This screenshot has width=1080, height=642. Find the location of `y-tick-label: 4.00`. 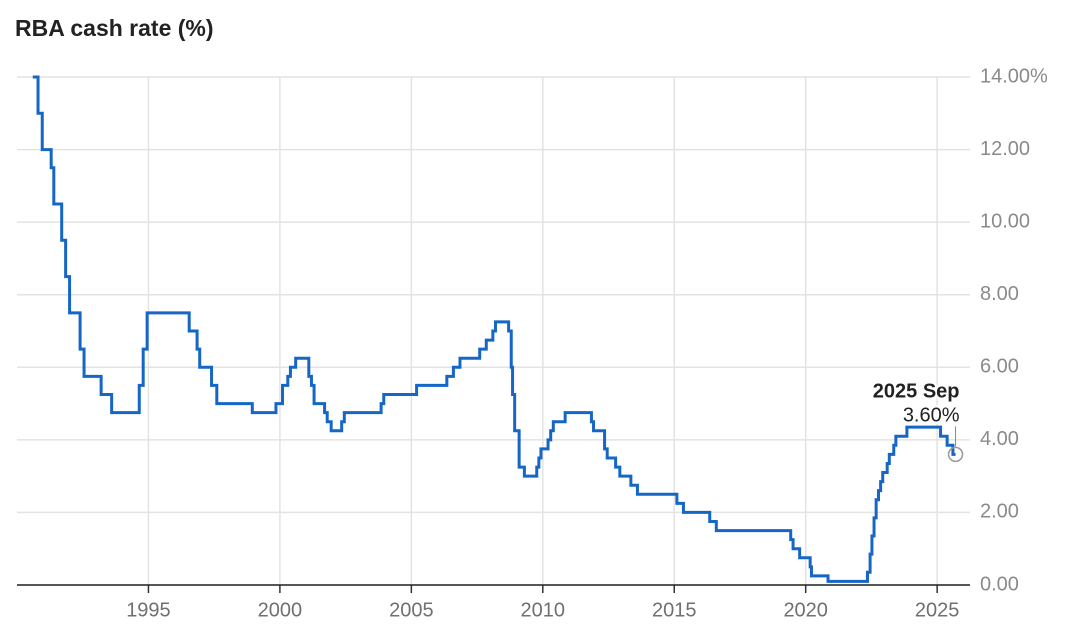

y-tick-label: 4.00 is located at coordinates (999, 439).